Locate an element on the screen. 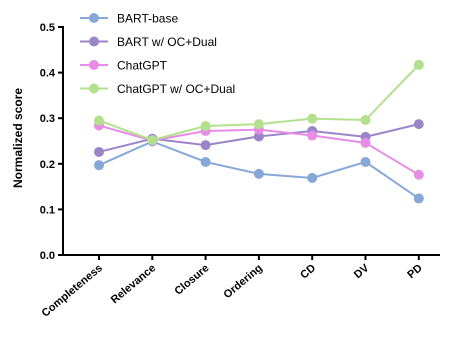 Image resolution: width=467 pixels, height=338 pixels. legend-item: ChatGPT w/ OC+Dual is located at coordinates (157, 89).